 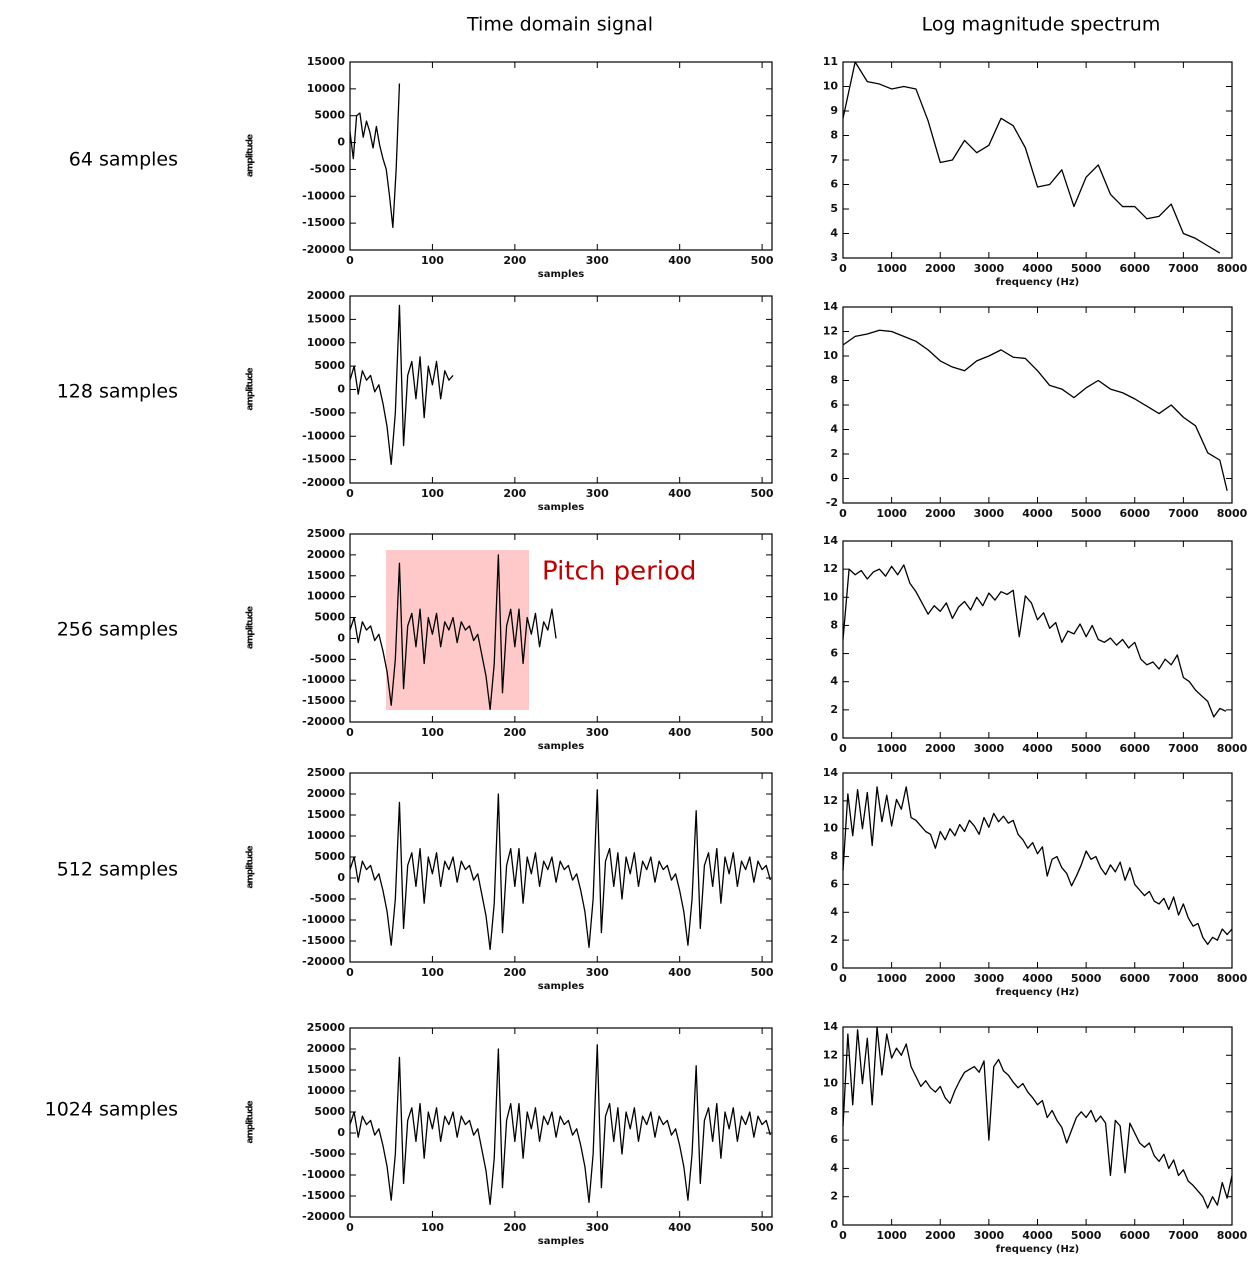 I want to click on row-label: 256 samples, so click(x=117, y=630).